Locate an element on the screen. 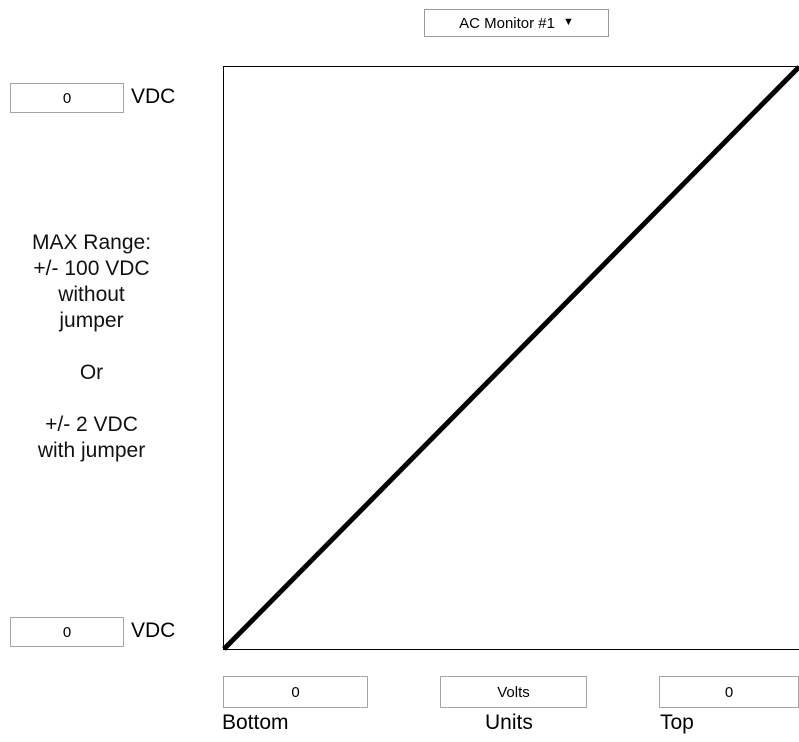 This screenshot has width=799, height=742. bottom-scale-input: 0 is located at coordinates (295, 692).